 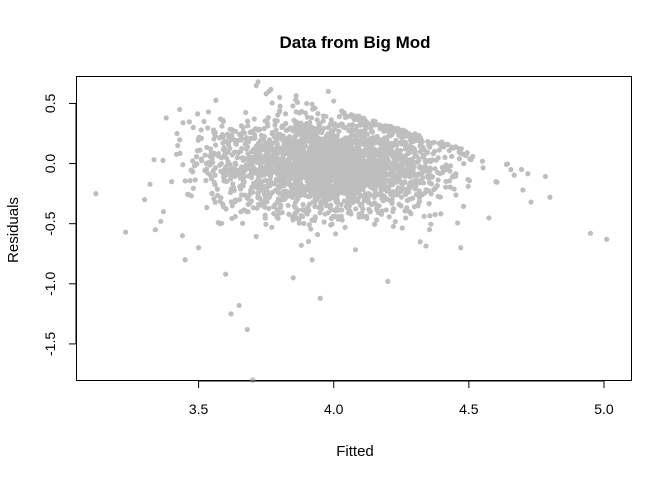 I want to click on x-axis: 3.5 4.0 4.5 5.0, so click(x=401, y=398).